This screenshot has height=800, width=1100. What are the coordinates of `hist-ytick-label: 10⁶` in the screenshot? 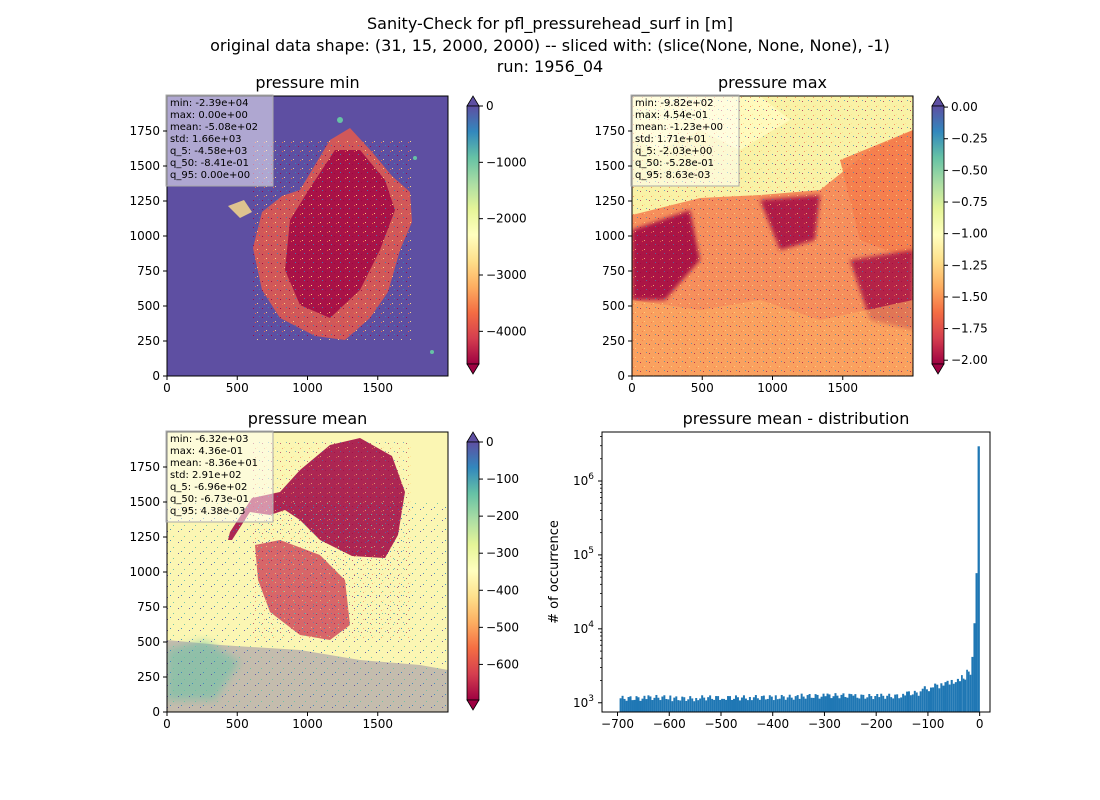 It's located at (583, 480).